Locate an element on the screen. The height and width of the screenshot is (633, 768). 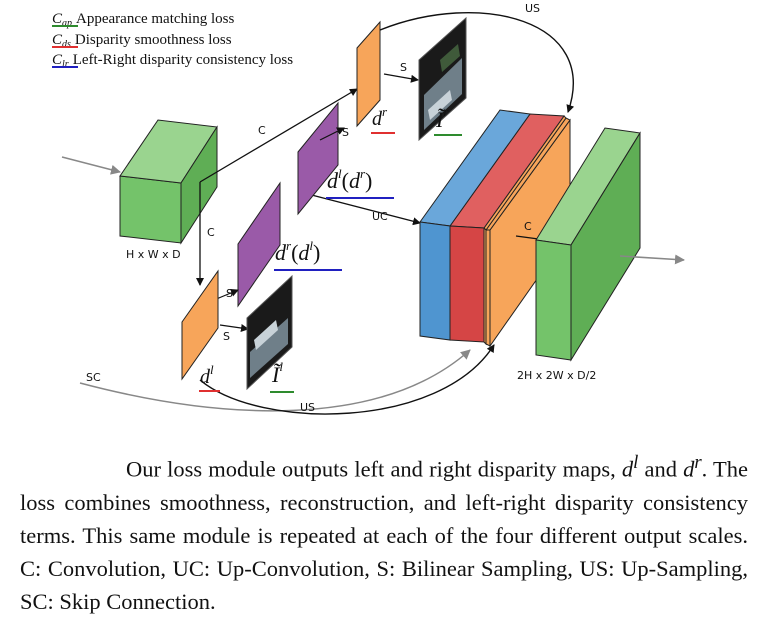
upconv-arrow is located at coordinates (360, 208).